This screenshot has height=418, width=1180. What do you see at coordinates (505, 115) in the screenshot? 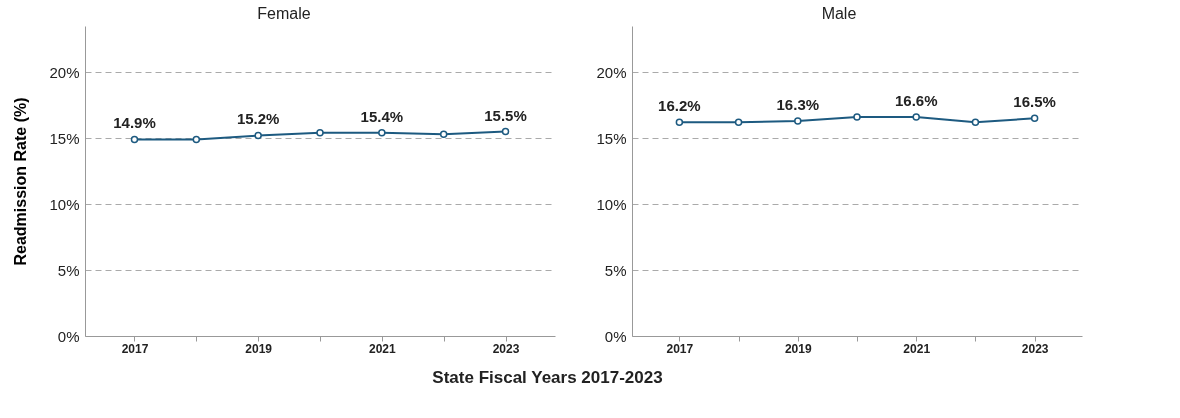
I see `data-label: 15.5%` at bounding box center [505, 115].